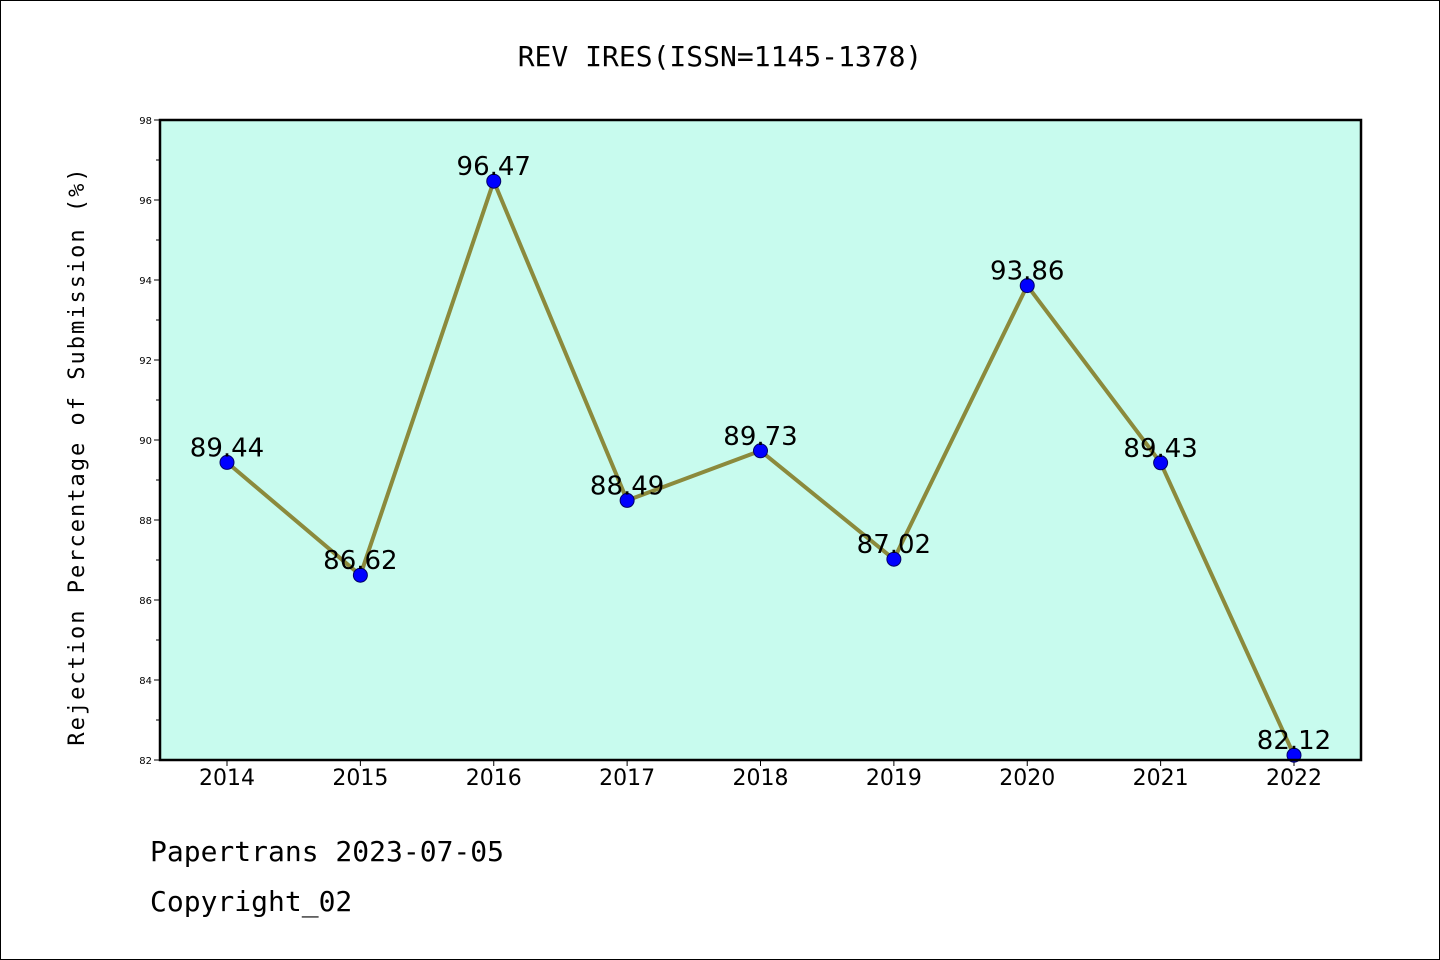 This screenshot has height=960, width=1440. Describe the element at coordinates (760, 437) in the screenshot. I see `data-label: 89.73` at that location.